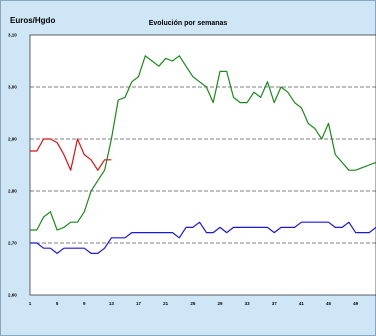 This screenshot has width=376, height=336. I want to click on x-tick-label: 13, so click(112, 303).